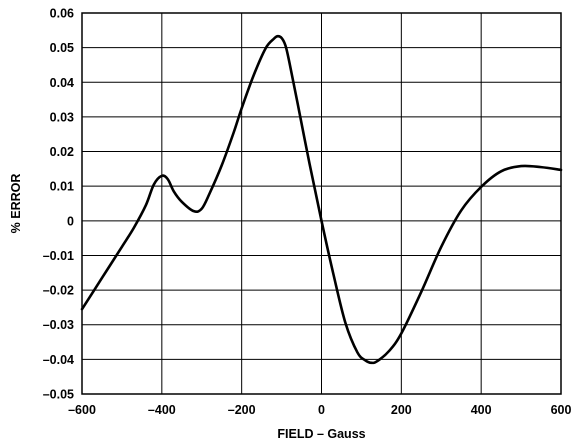 This screenshot has width=573, height=447. I want to click on y-tick-label: 0.03, so click(62, 117).